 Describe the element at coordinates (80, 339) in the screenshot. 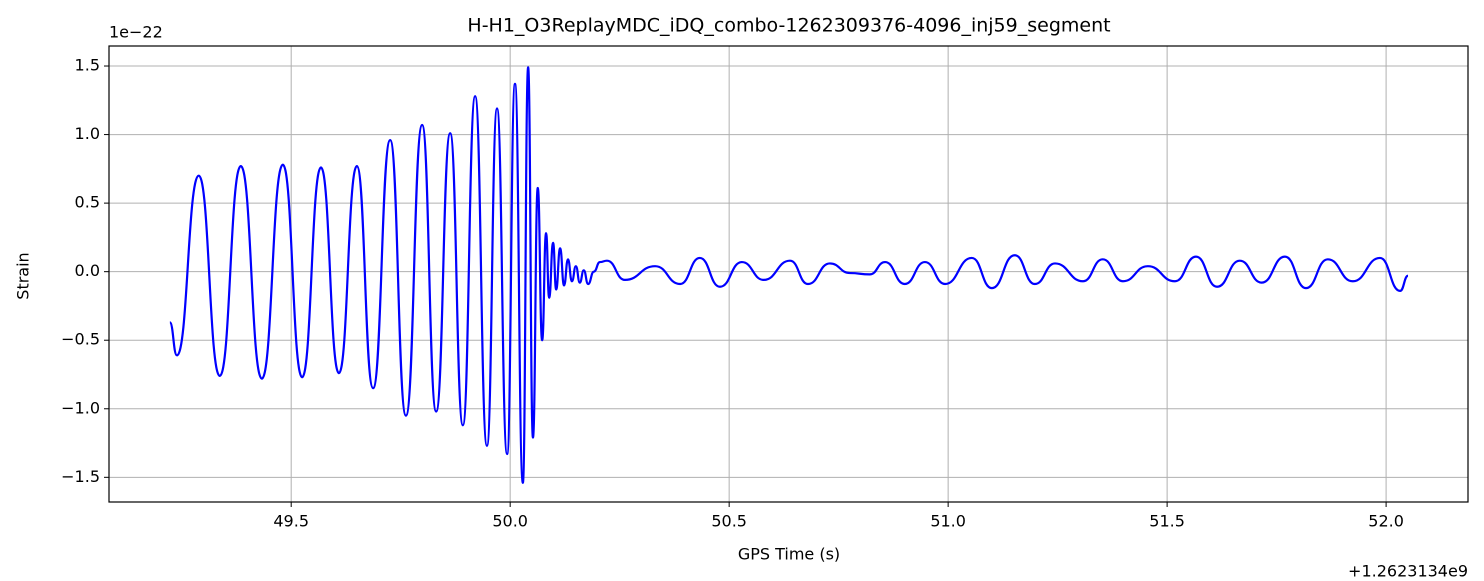

I see `y-tick-label: −0.5` at that location.